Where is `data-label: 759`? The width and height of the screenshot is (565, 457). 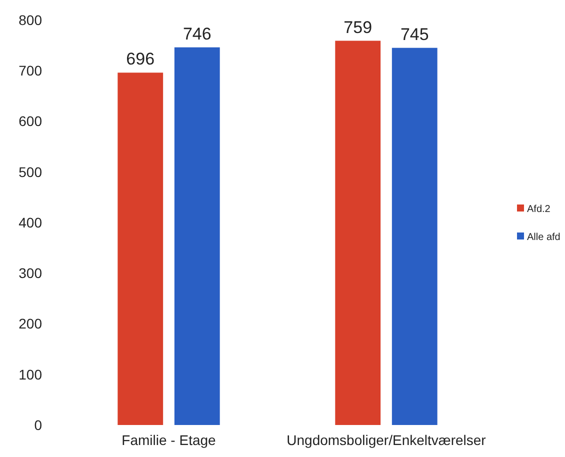 data-label: 759 is located at coordinates (358, 27).